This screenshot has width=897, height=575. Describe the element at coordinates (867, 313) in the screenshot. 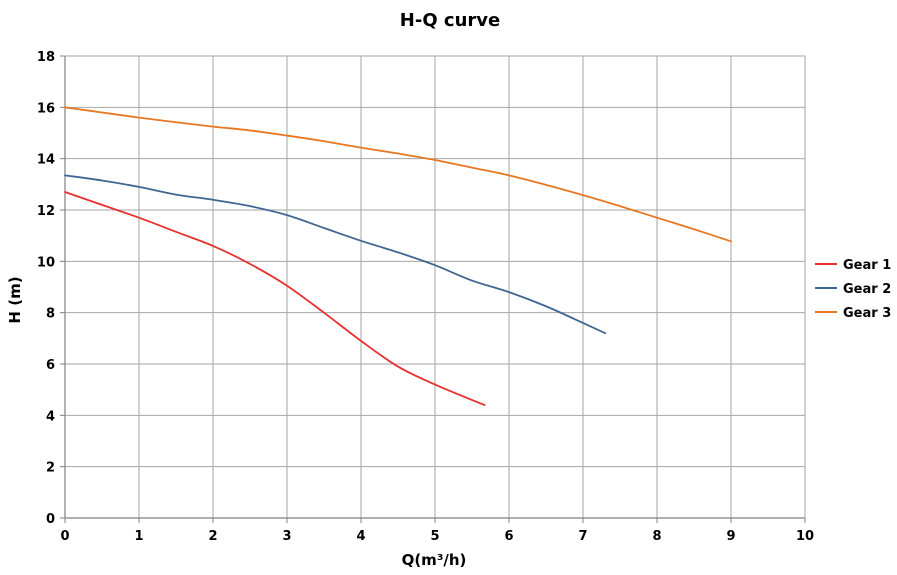

I see `legend-label-gear-3: Gear 3` at that location.